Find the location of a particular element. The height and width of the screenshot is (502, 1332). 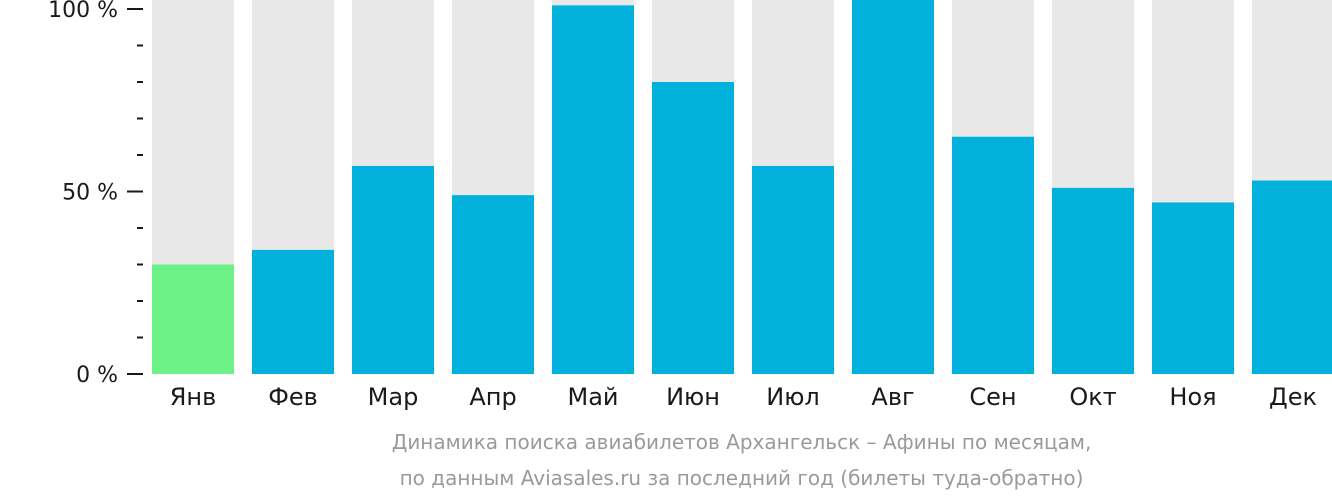

bar-Авг is located at coordinates (893, 187).